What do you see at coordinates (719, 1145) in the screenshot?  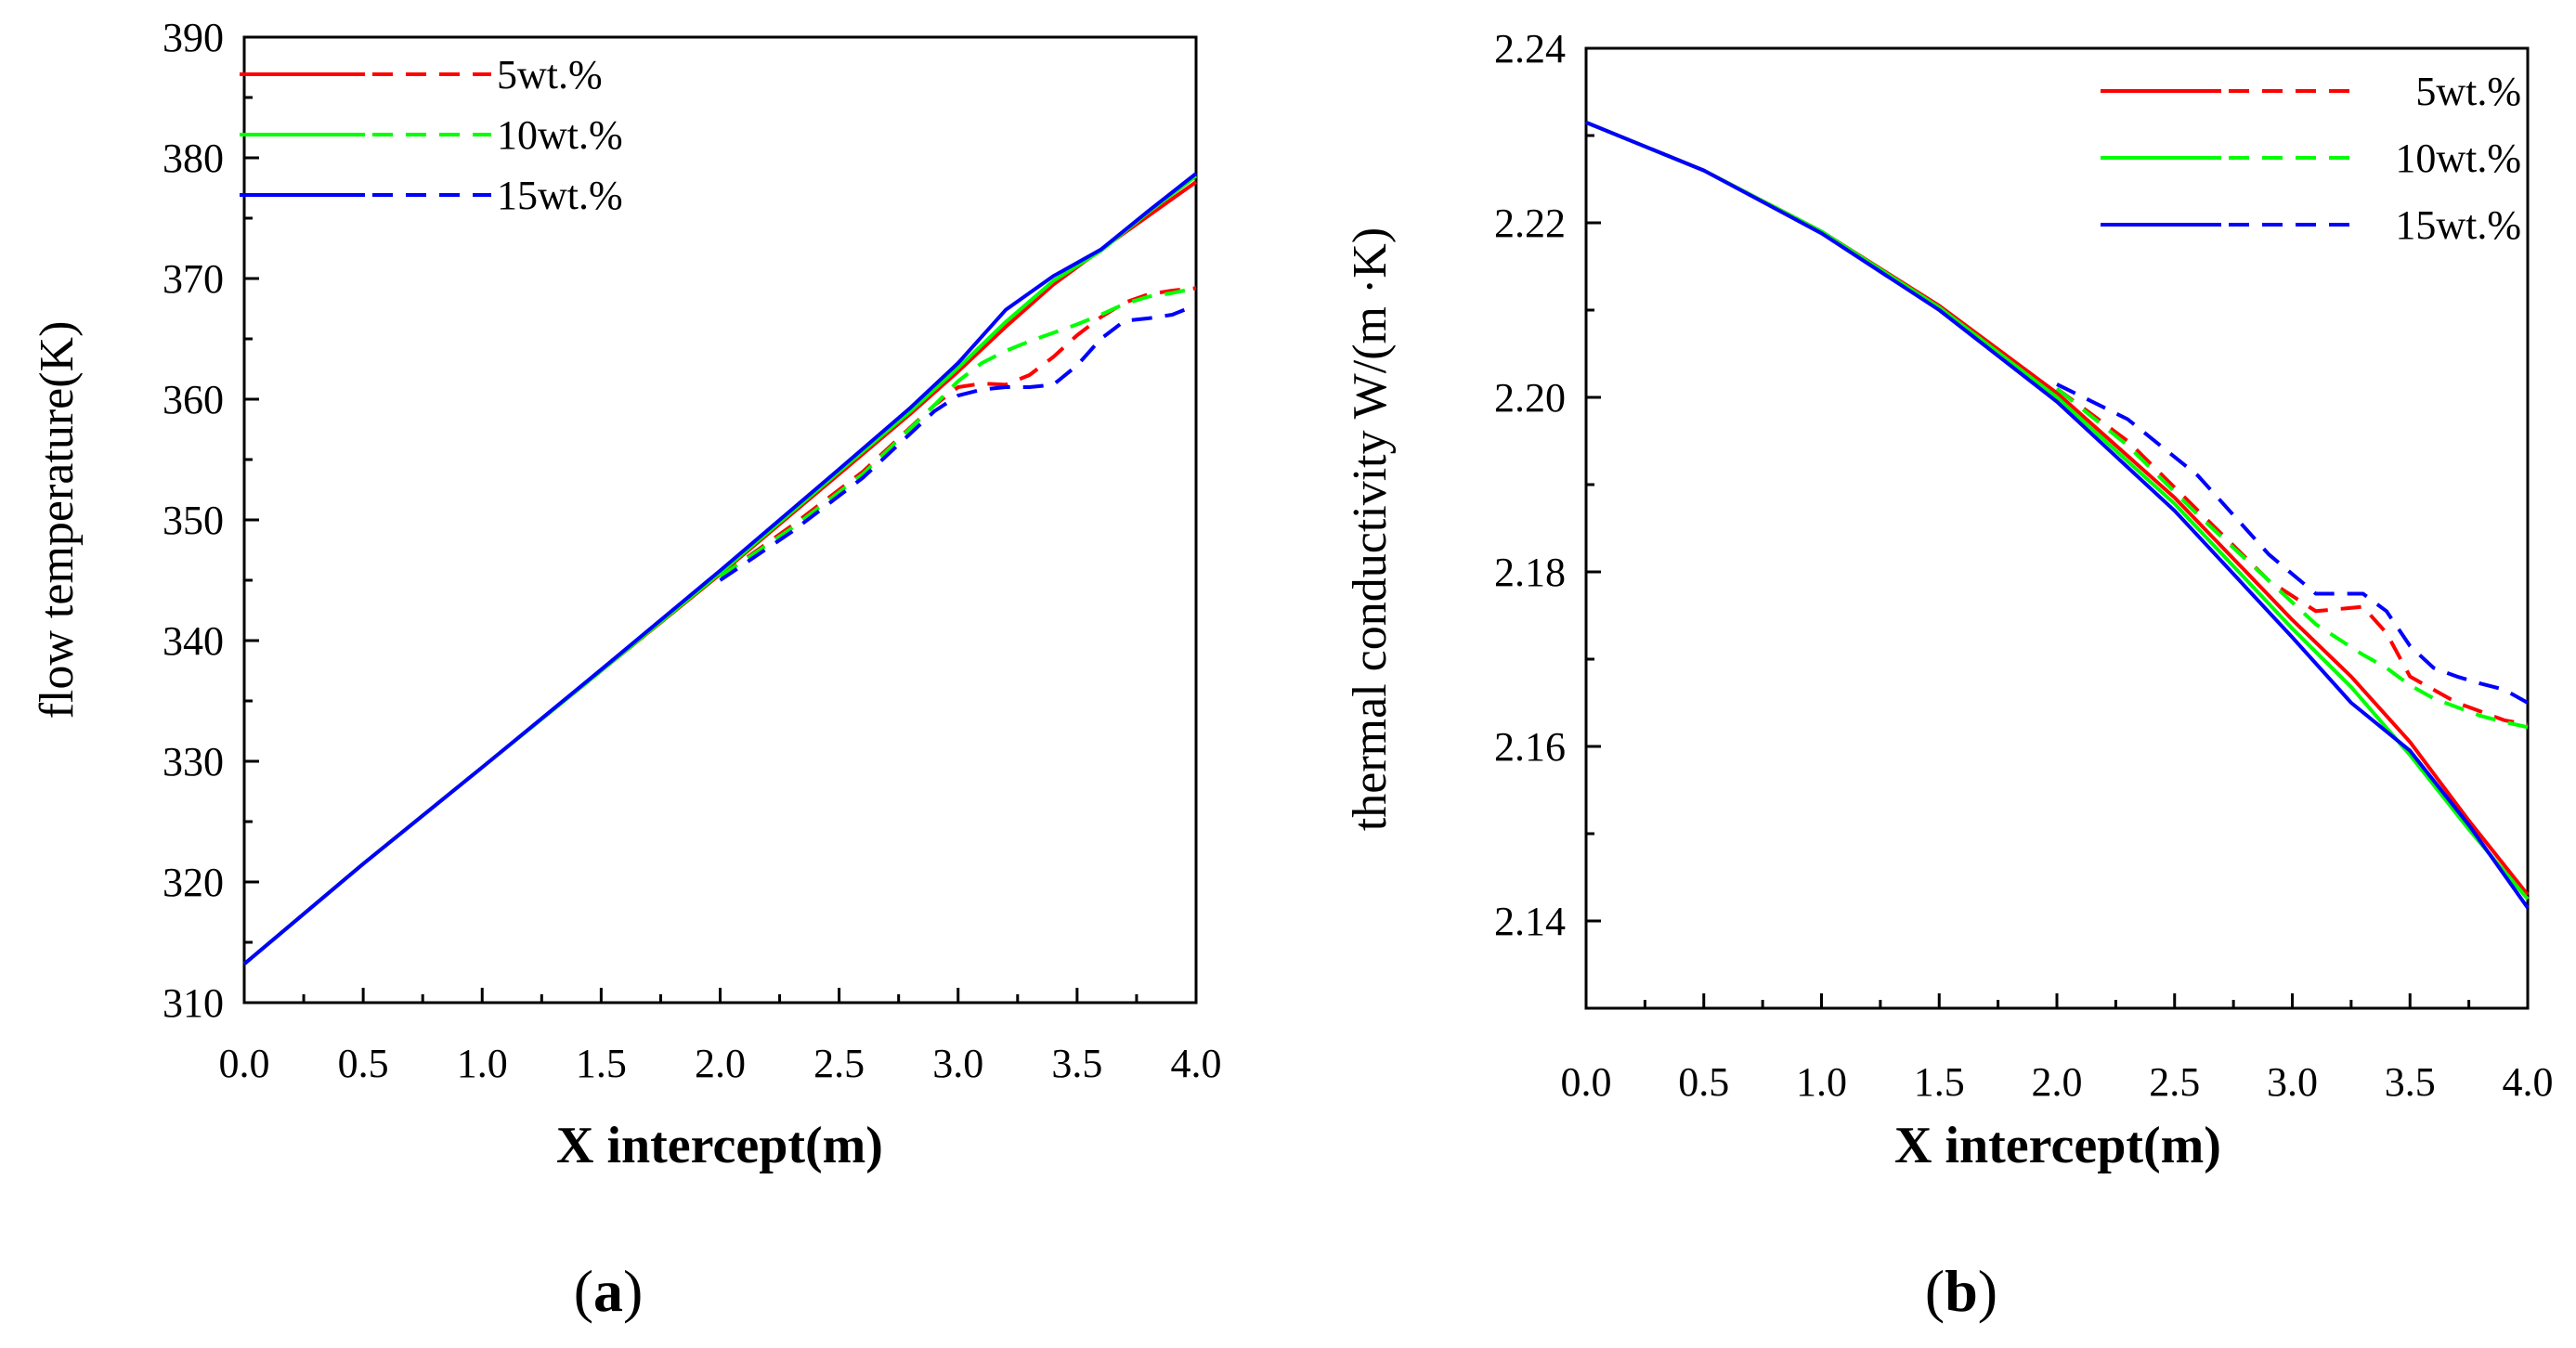 I see `panel-a-x-axis-label: X intercept(m)` at bounding box center [719, 1145].